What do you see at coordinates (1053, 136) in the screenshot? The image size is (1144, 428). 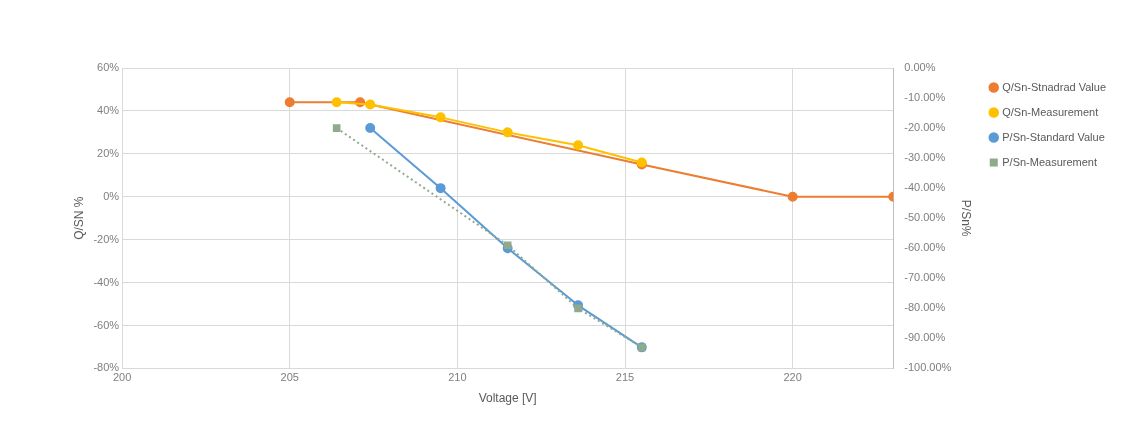 I see `legend-label: P/Sn-Standard Value` at bounding box center [1053, 136].